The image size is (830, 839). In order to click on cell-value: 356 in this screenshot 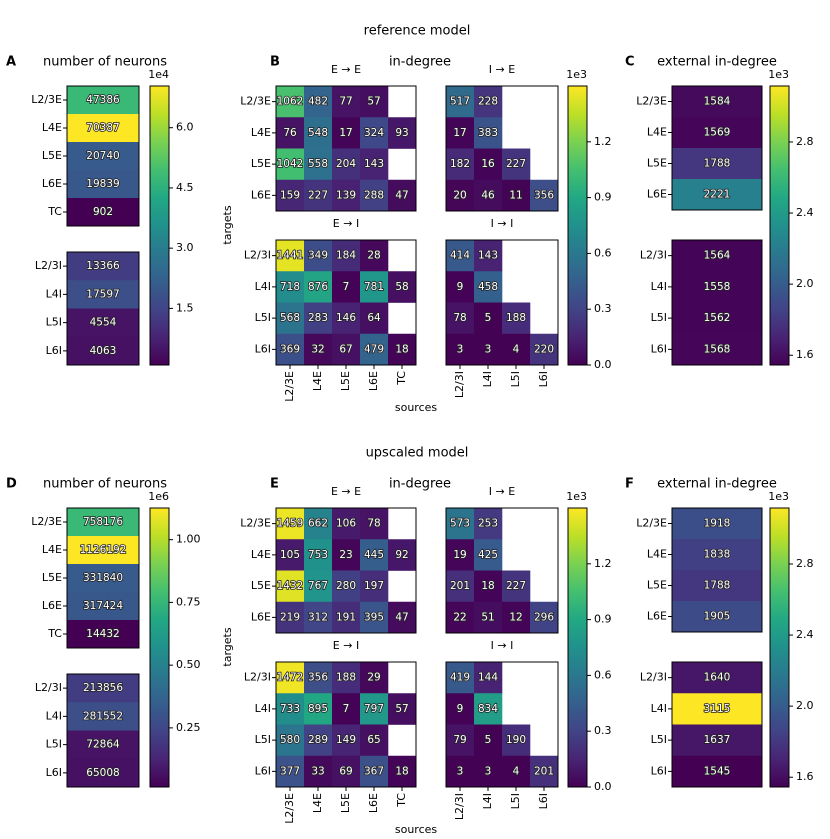, I will do `click(318, 678)`.